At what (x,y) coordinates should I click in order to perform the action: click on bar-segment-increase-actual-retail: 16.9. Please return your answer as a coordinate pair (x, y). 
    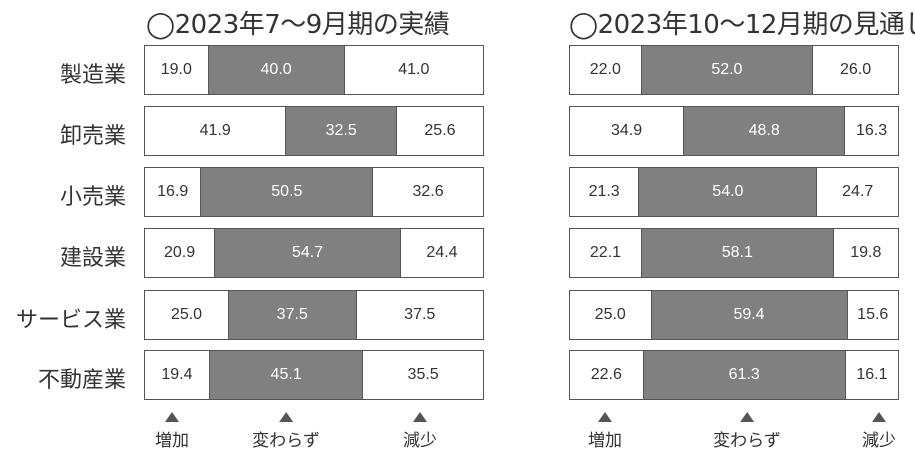
    Looking at the image, I should click on (173, 192).